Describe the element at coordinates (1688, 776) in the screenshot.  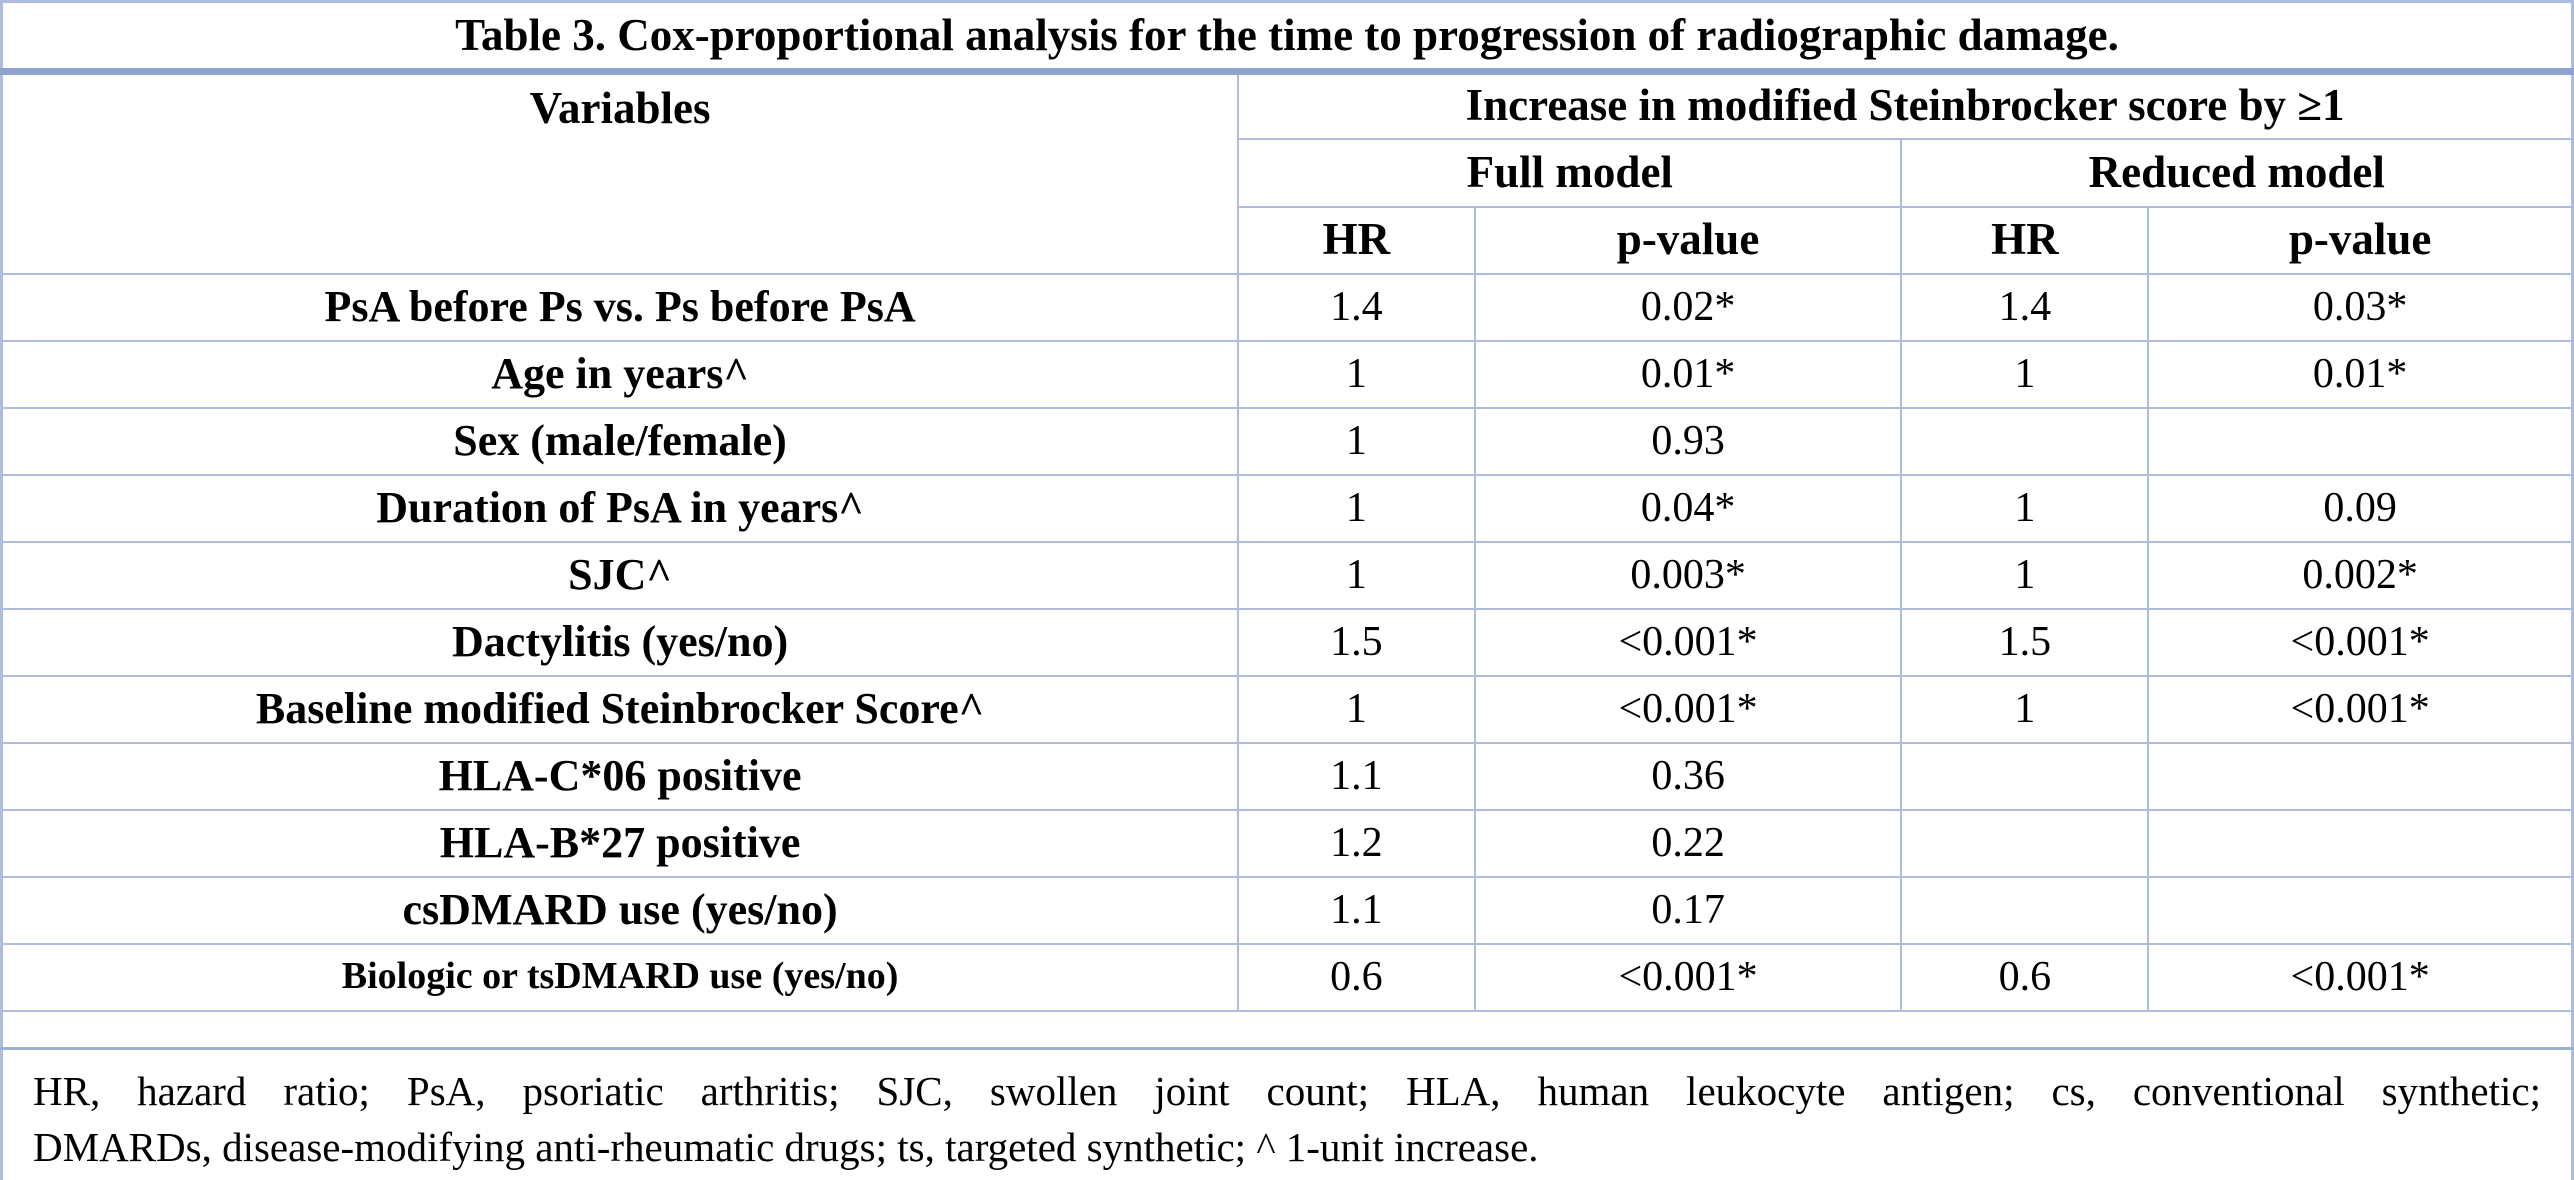
I see `full-pvalue: 0.36` at that location.